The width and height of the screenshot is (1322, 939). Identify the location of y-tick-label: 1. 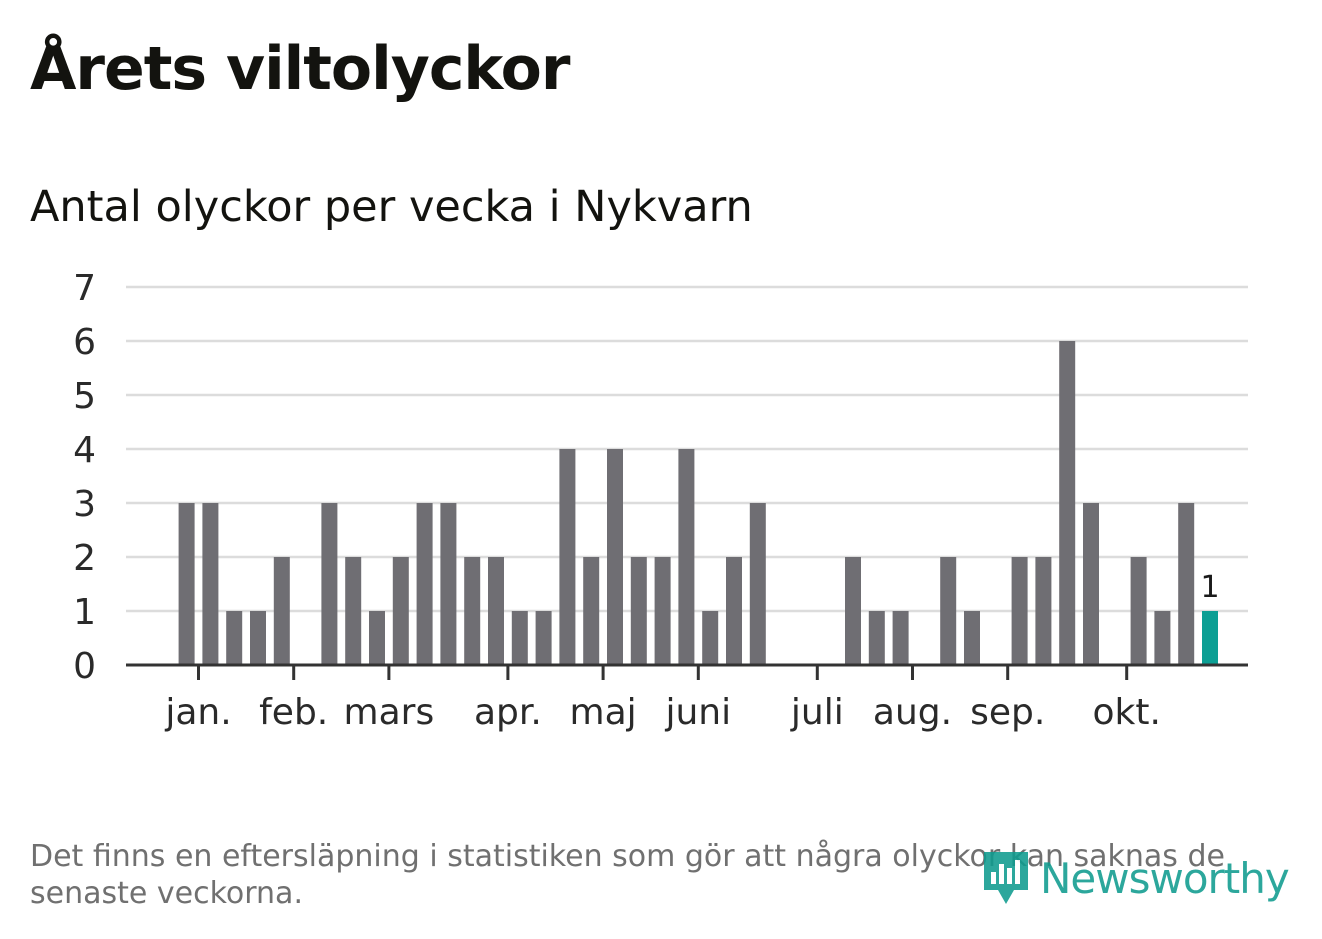
(84, 612).